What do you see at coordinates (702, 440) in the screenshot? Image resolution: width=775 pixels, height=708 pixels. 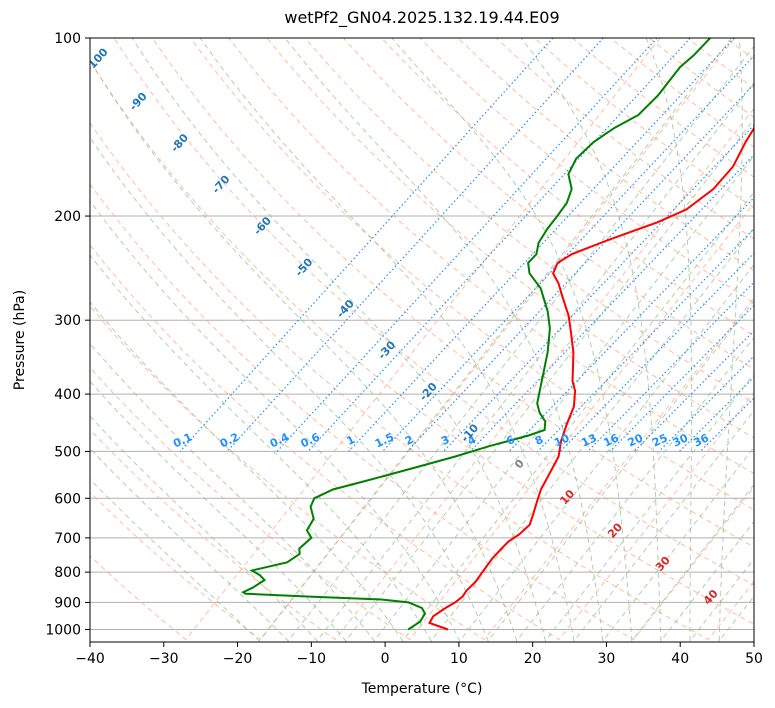 I see `mixing-ratio-label: 36` at bounding box center [702, 440].